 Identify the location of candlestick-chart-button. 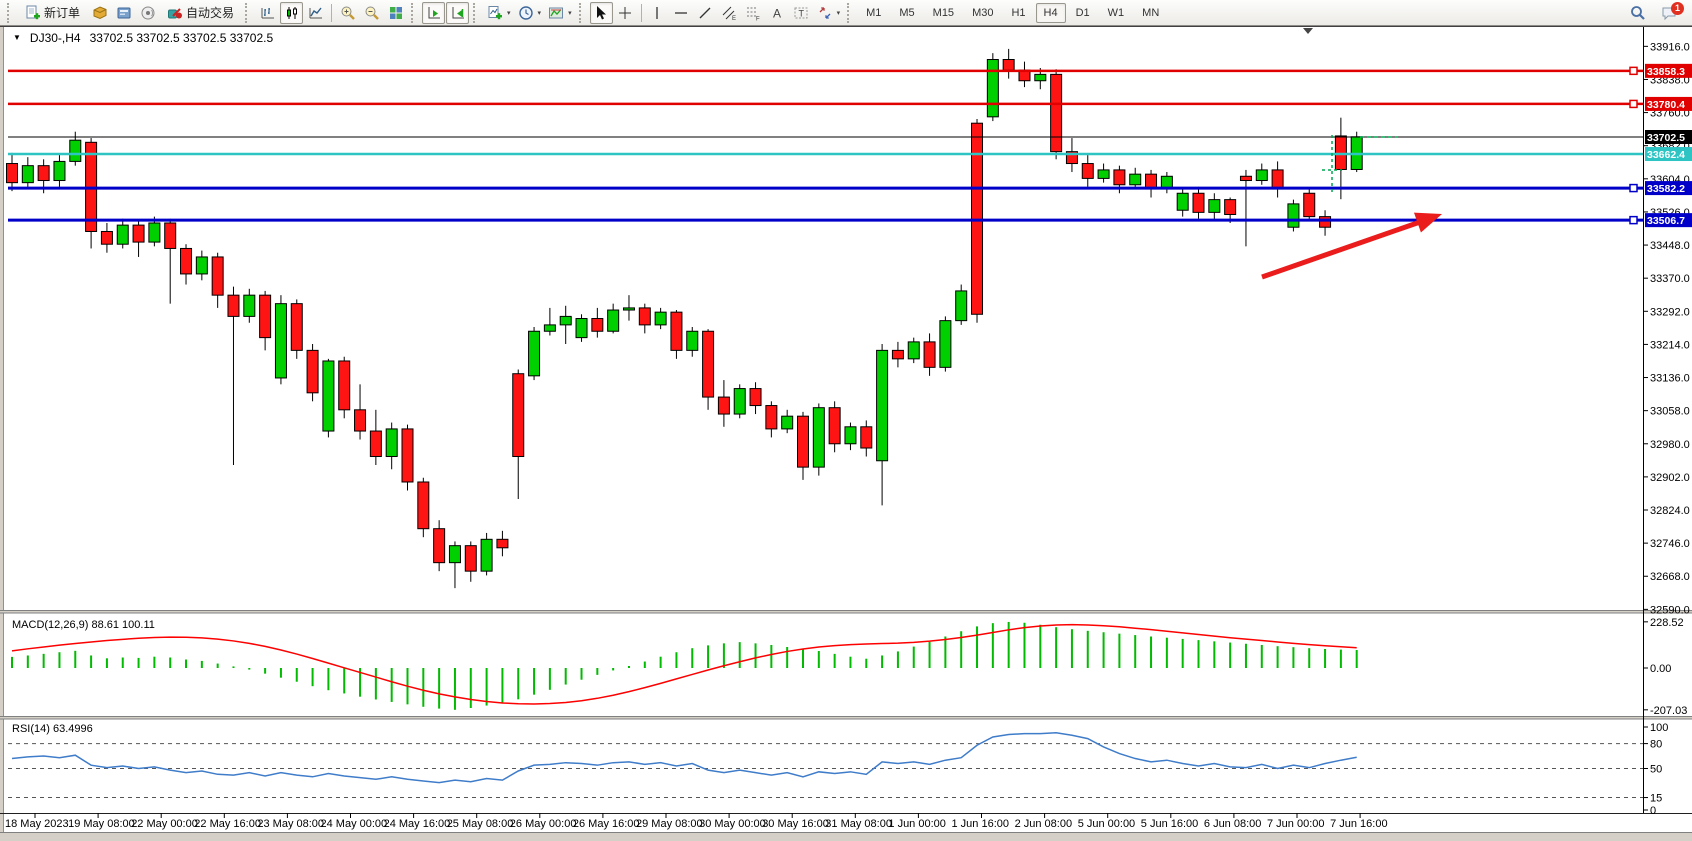
(292, 12).